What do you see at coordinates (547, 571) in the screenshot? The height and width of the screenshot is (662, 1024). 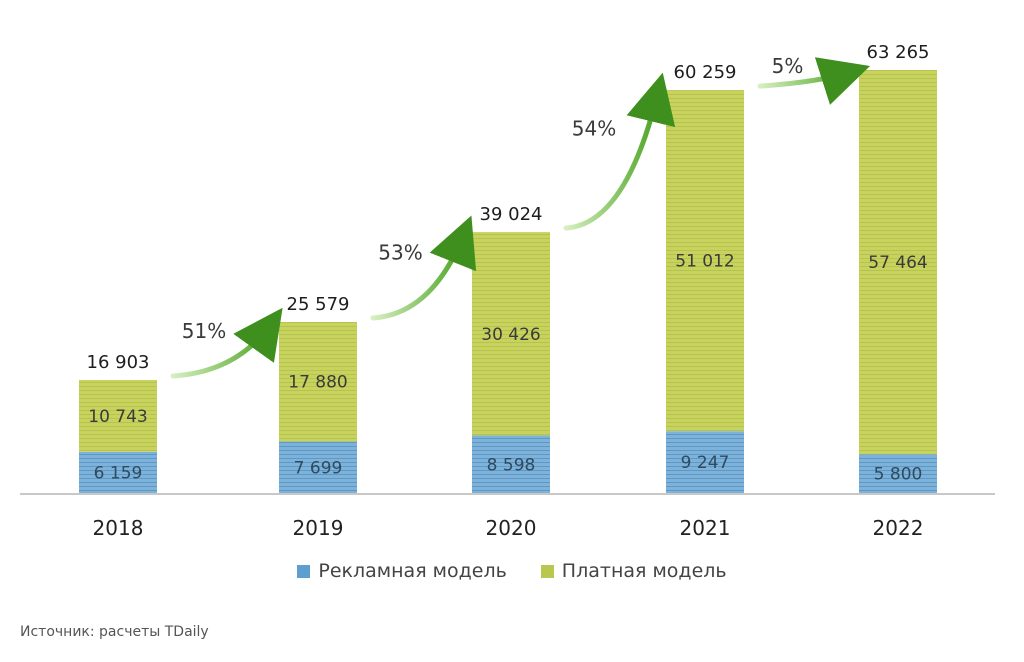 I see `legend-swatch-paid` at bounding box center [547, 571].